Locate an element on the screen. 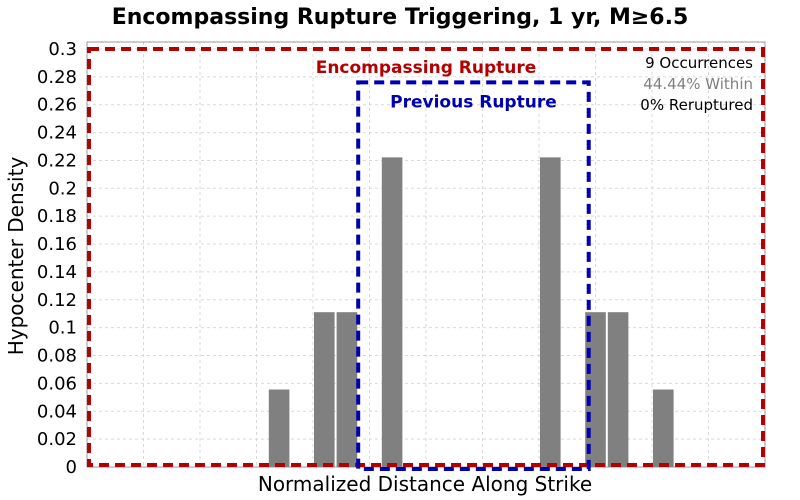 This screenshot has width=800, height=500. y-tick-label: 0.3 is located at coordinates (62, 49).